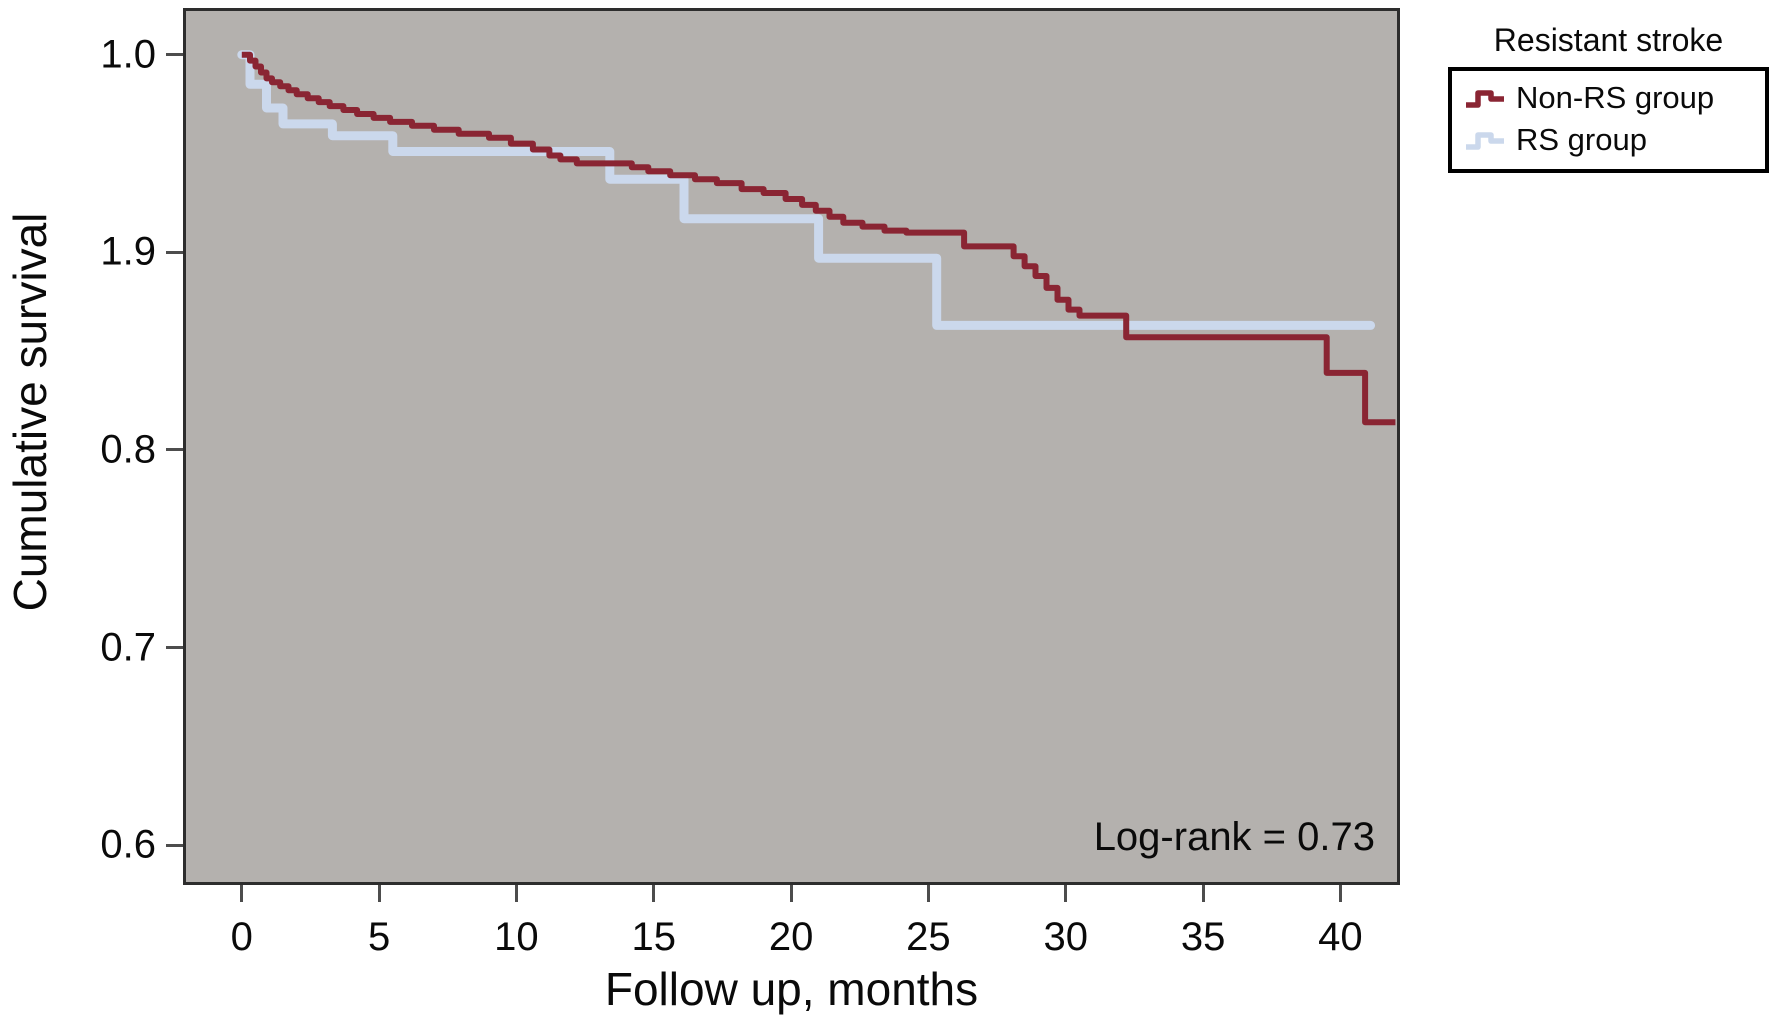  I want to click on y-tick-label: 1.9, so click(128, 251).